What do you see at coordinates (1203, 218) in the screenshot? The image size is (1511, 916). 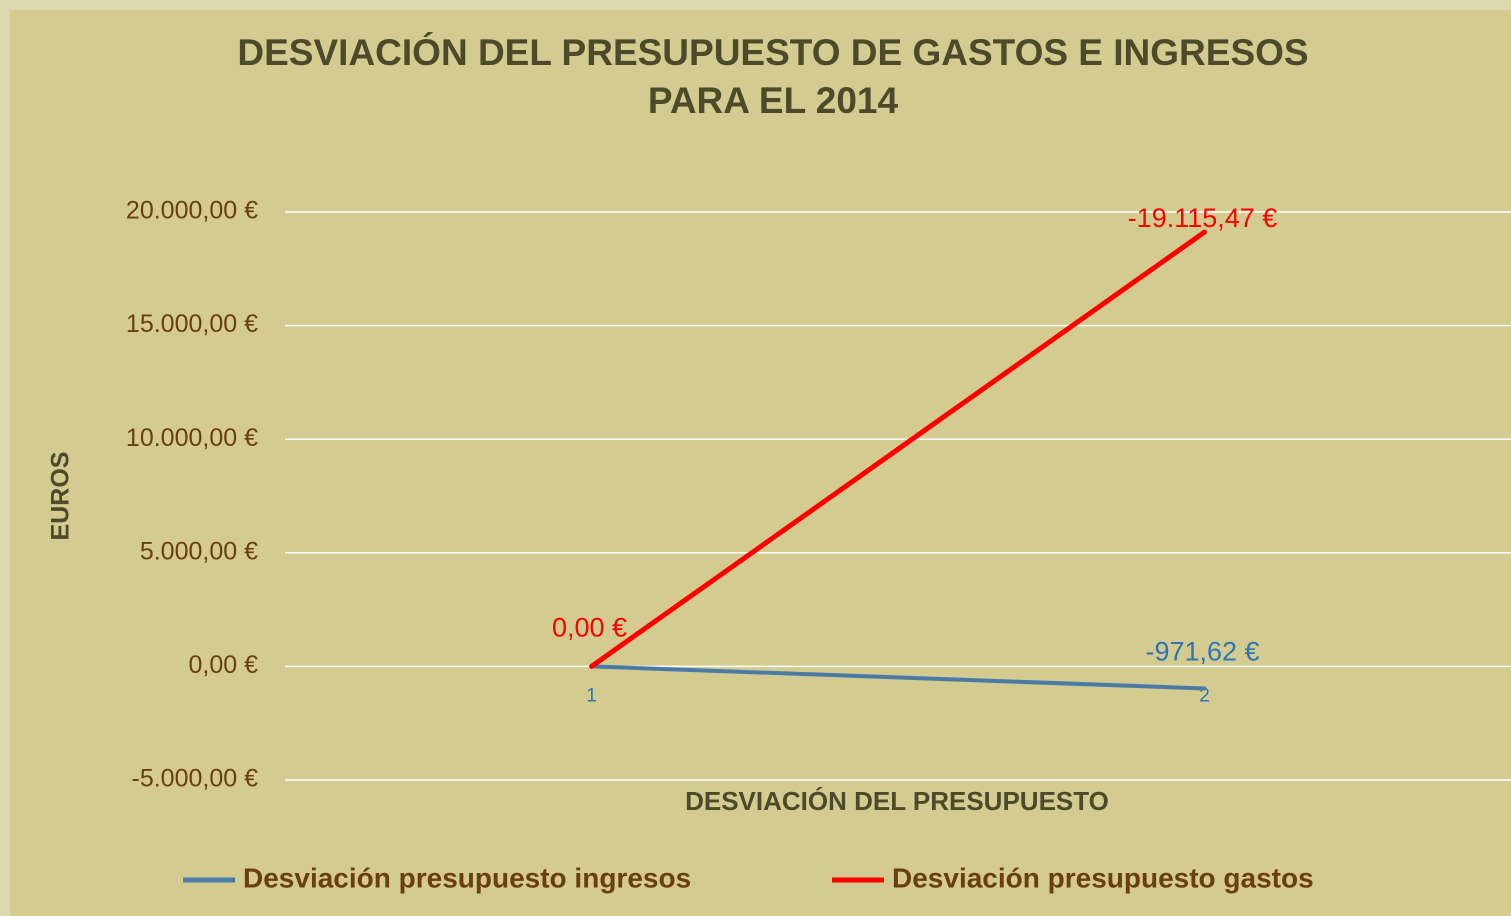 I see `data-label: -19.115,47 €` at bounding box center [1203, 218].